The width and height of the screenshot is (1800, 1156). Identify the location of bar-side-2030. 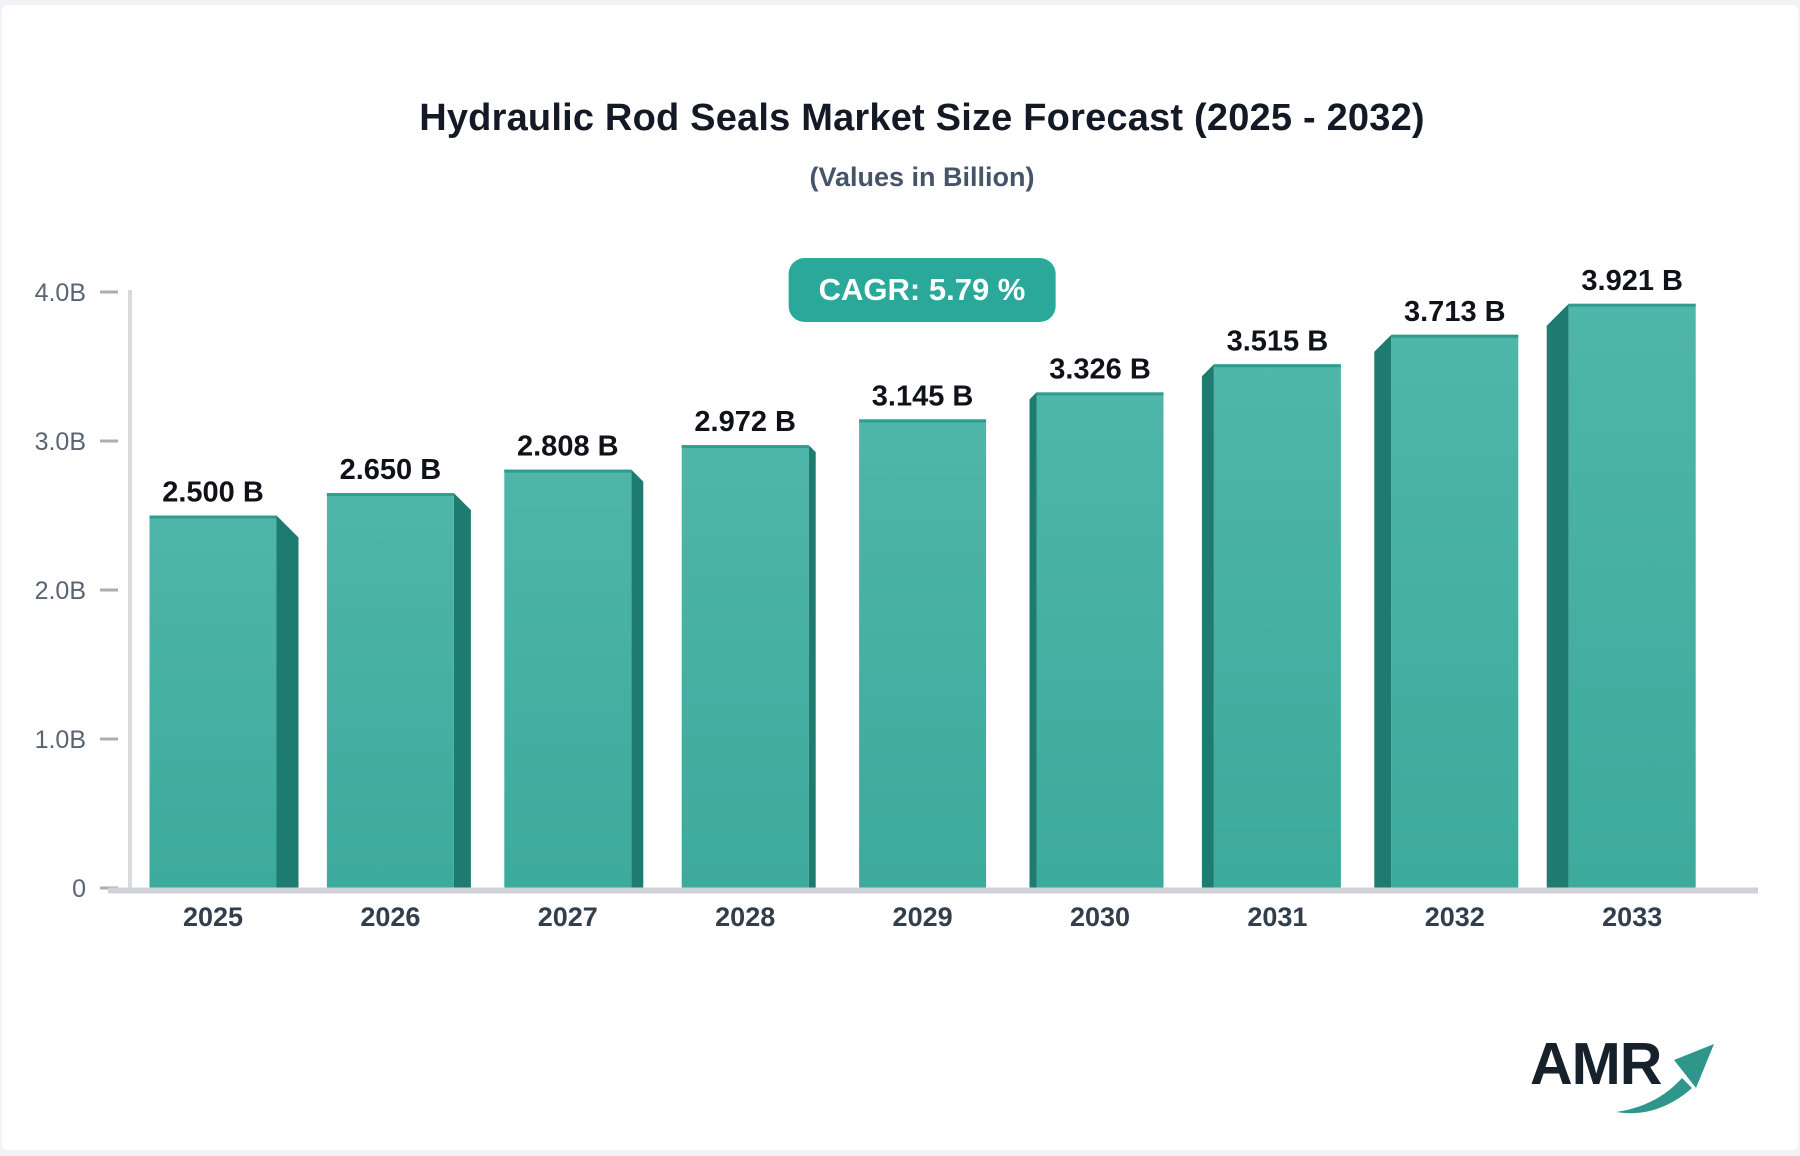
(1033, 641).